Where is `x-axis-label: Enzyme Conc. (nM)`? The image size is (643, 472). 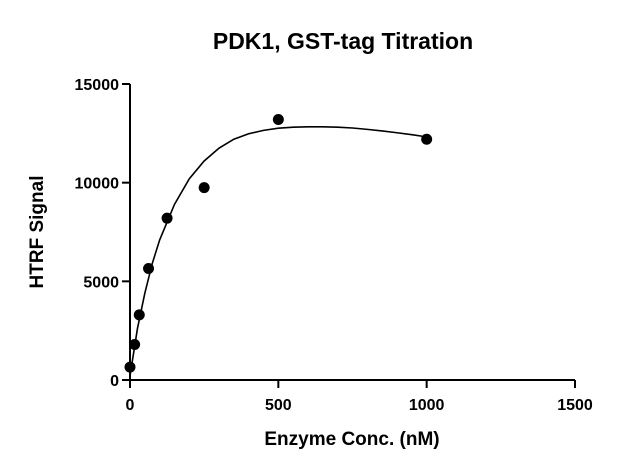
x-axis-label: Enzyme Conc. (nM) is located at coordinates (351, 439).